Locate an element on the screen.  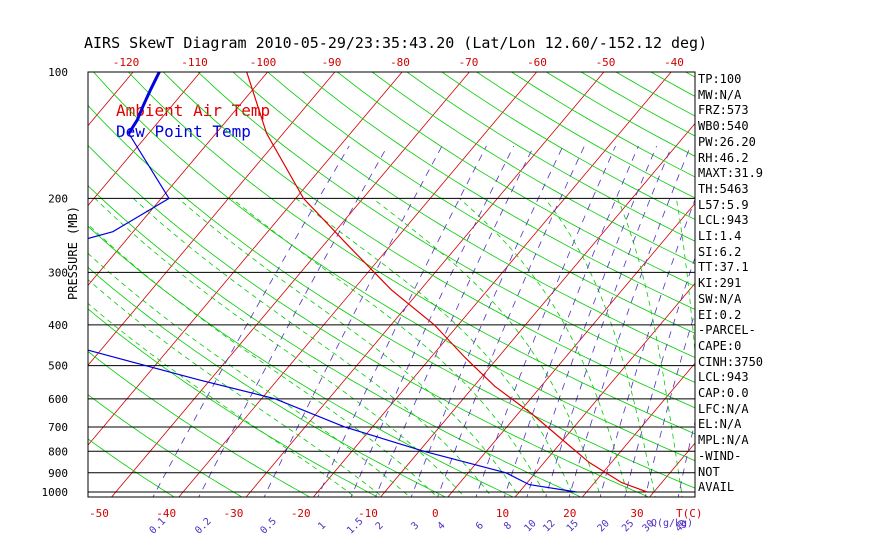
bottom-temp-tick-label: -10 is located at coordinates (368, 513).